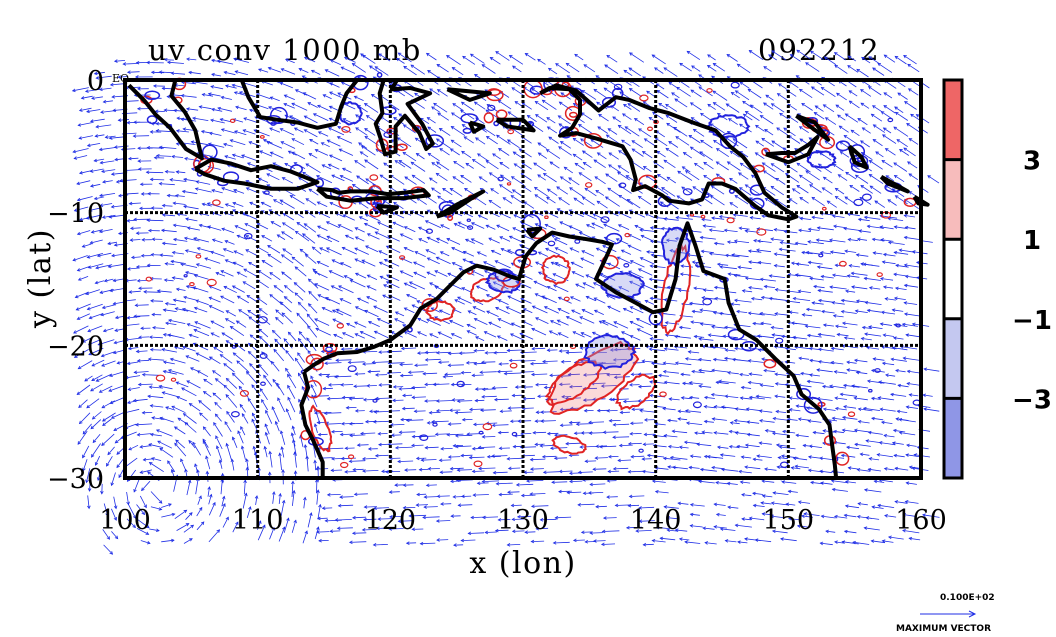 This screenshot has height=637, width=1056. What do you see at coordinates (285, 50) in the screenshot?
I see `chart-title: uv conv 1000 mb` at bounding box center [285, 50].